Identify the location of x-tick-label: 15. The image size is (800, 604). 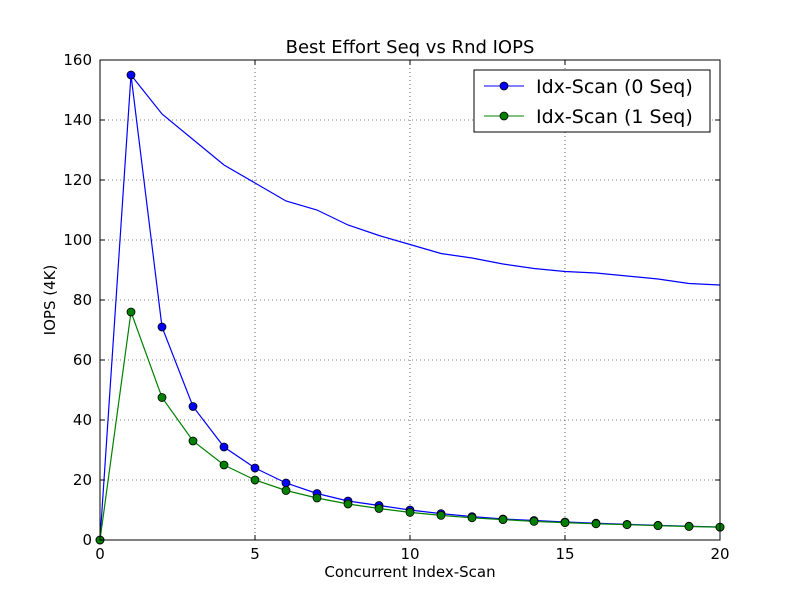
(564, 554).